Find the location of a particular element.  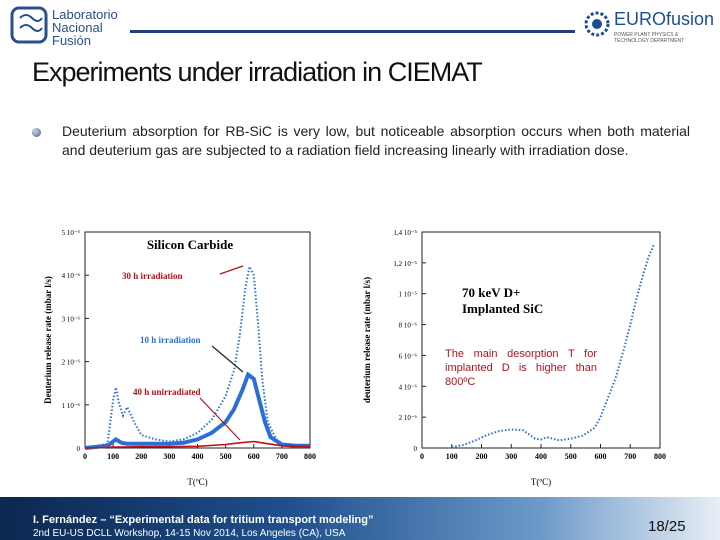

logo-left-line-1: Laboratorio is located at coordinates (85, 14).